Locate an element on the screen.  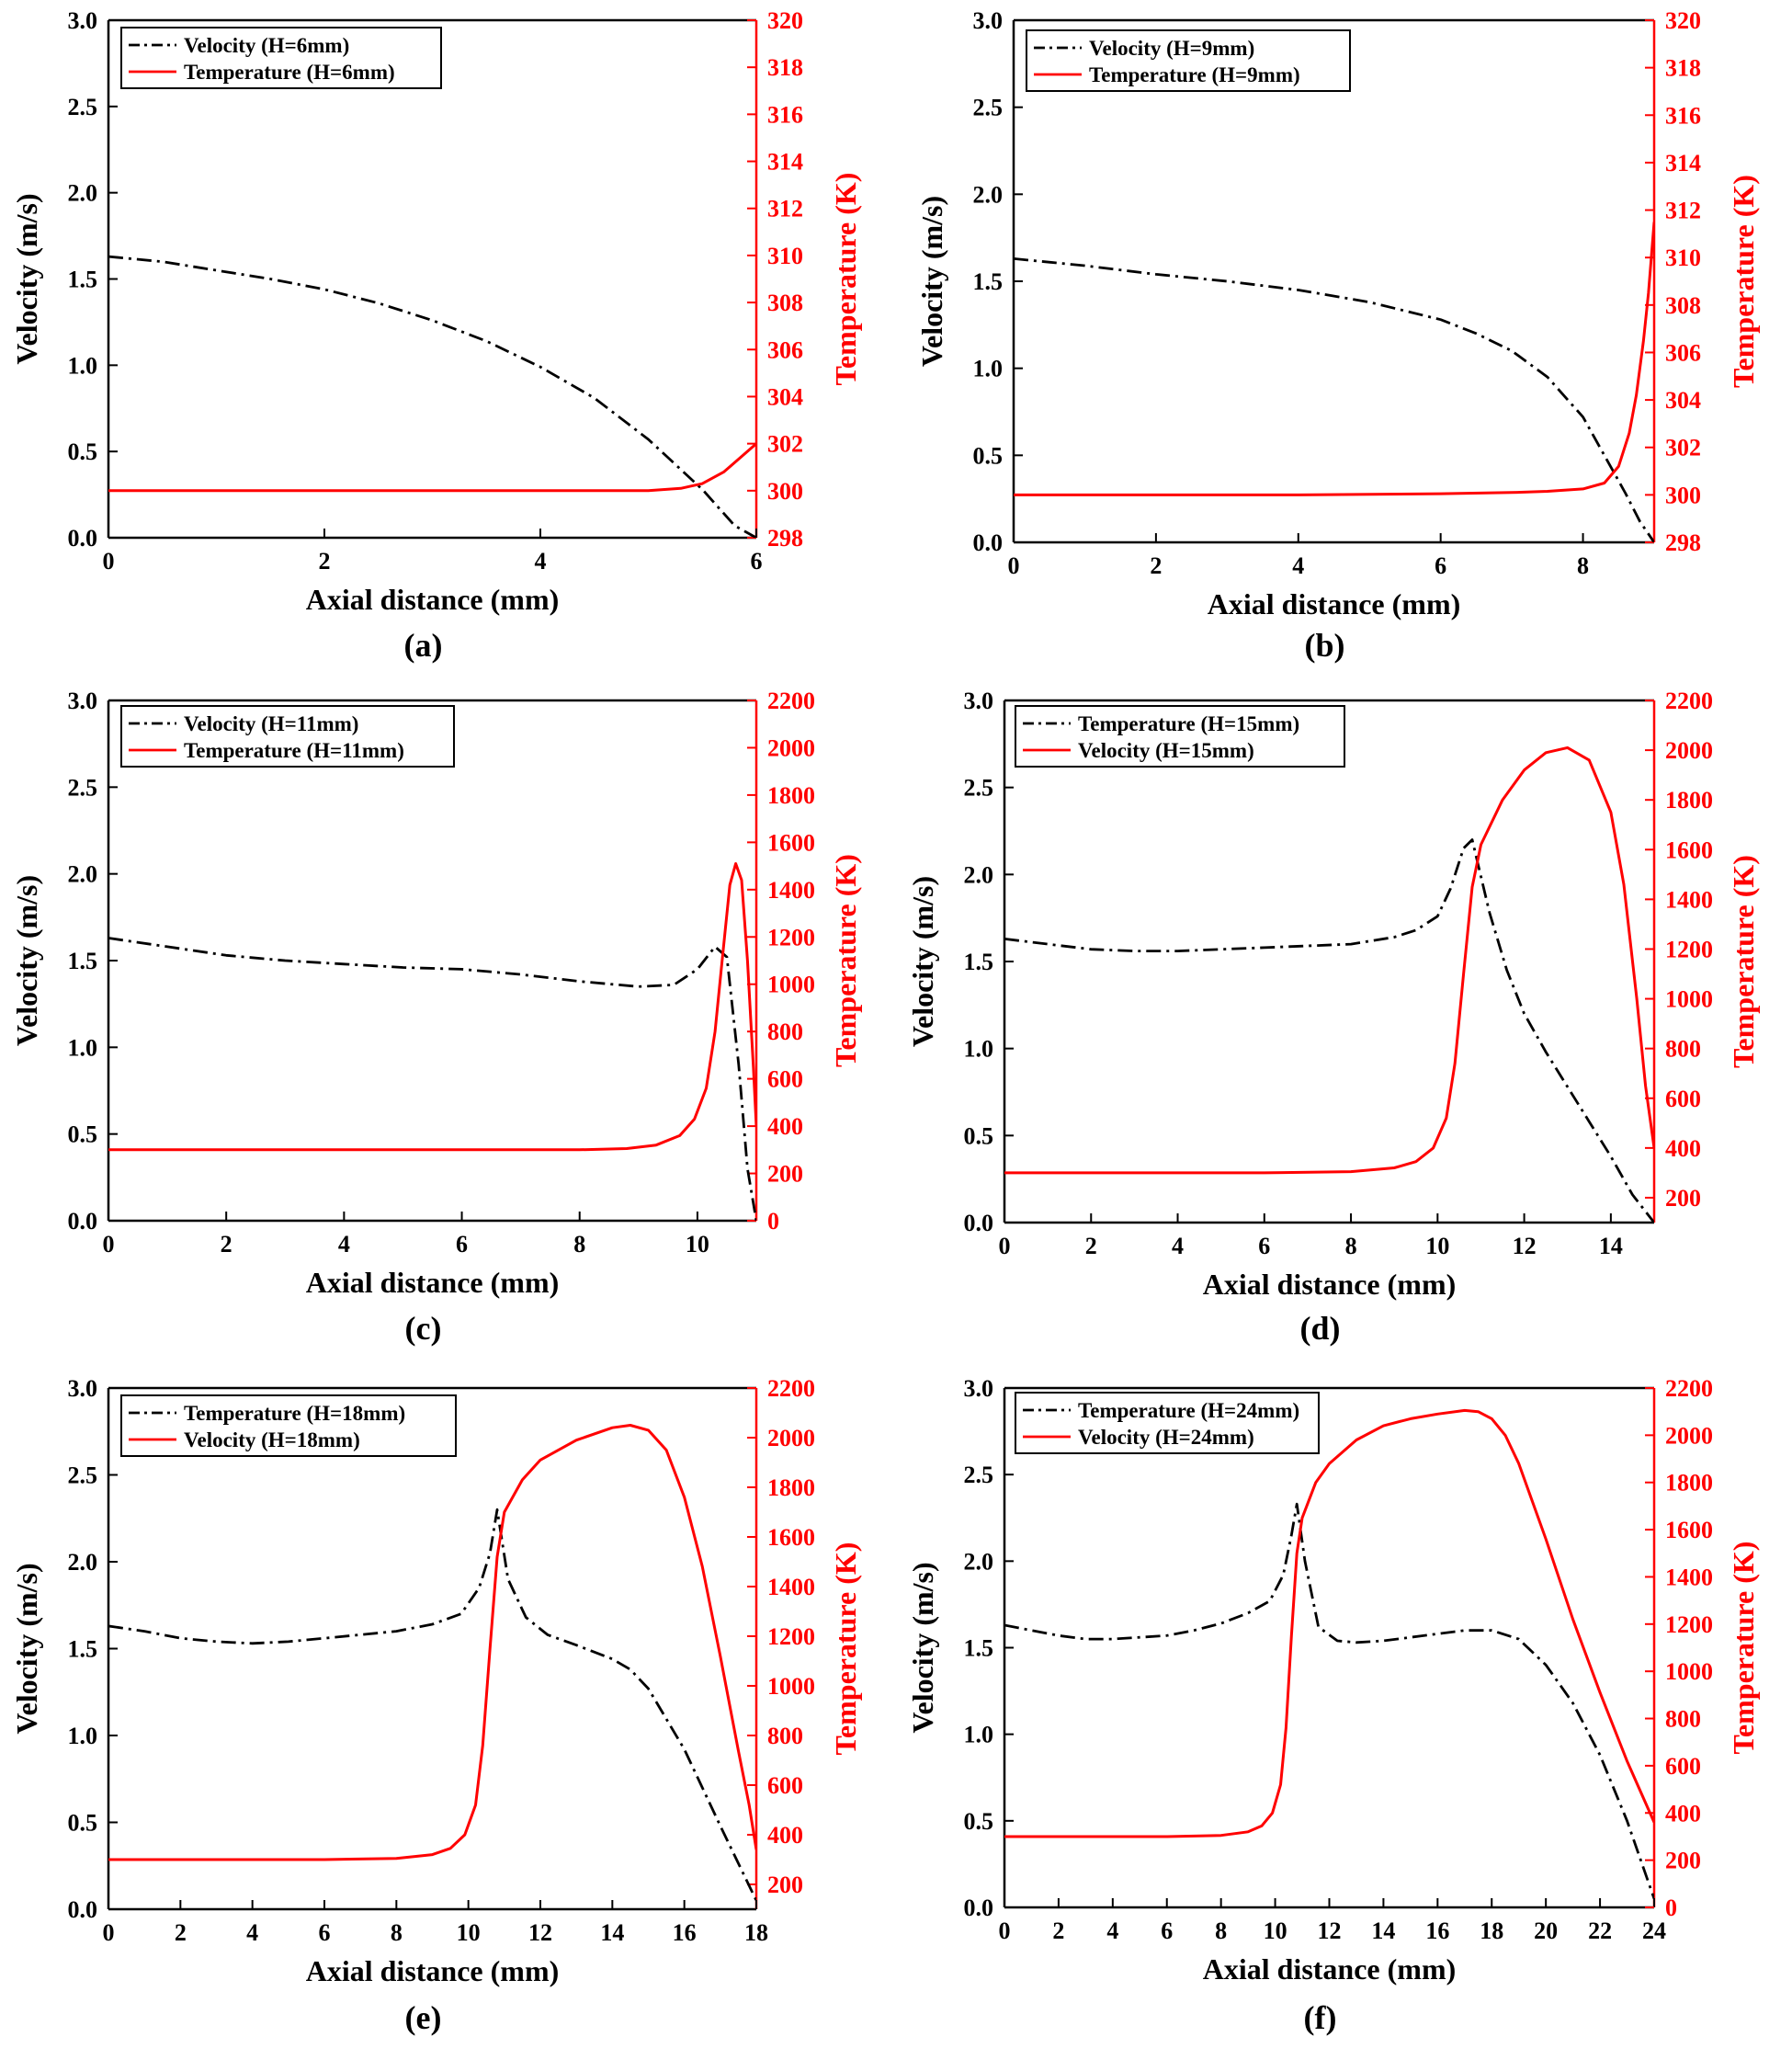
panel-caption: (c) is located at coordinates (423, 1328).